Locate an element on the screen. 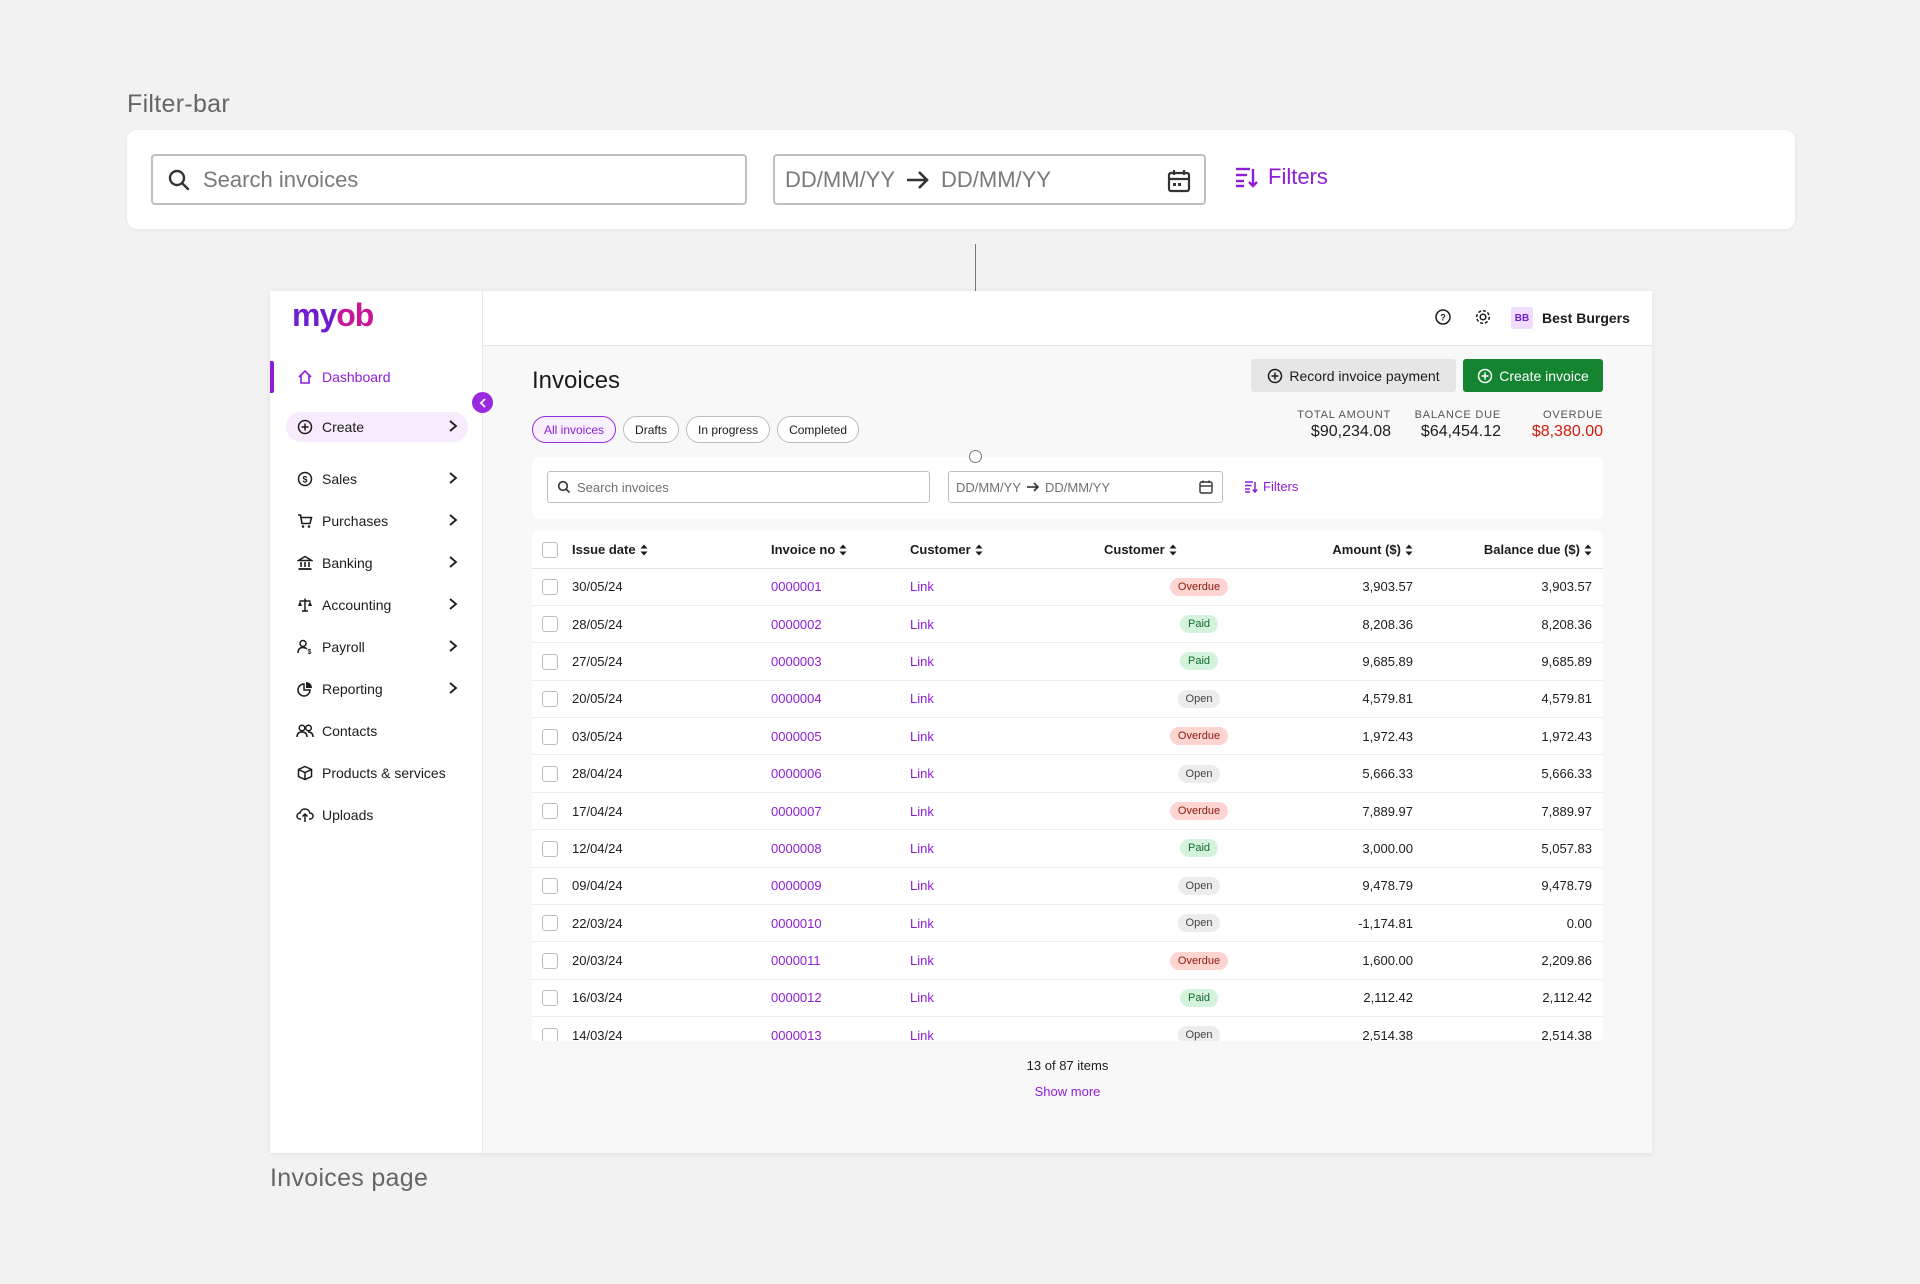 The width and height of the screenshot is (1920, 1284). sidebar-item-payroll: $ Payroll is located at coordinates (377, 647).